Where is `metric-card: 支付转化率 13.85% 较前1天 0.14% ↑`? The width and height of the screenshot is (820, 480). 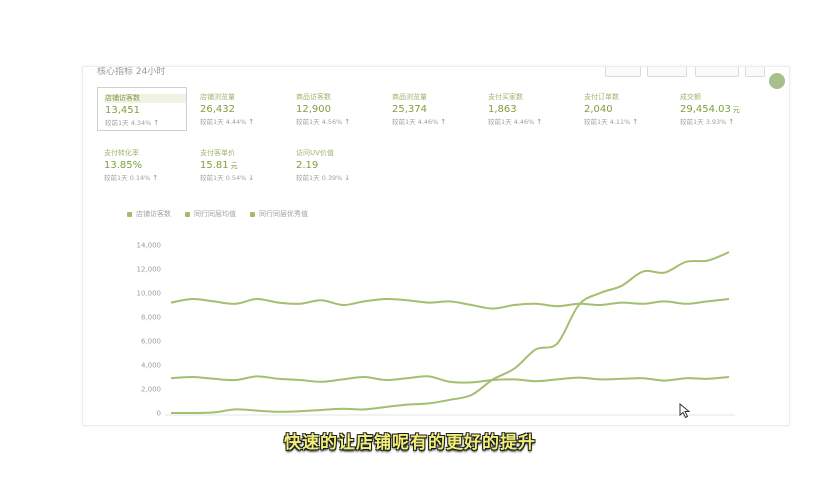
metric-card: 支付转化率 13.85% 较前1天 0.14% ↑ is located at coordinates (142, 165).